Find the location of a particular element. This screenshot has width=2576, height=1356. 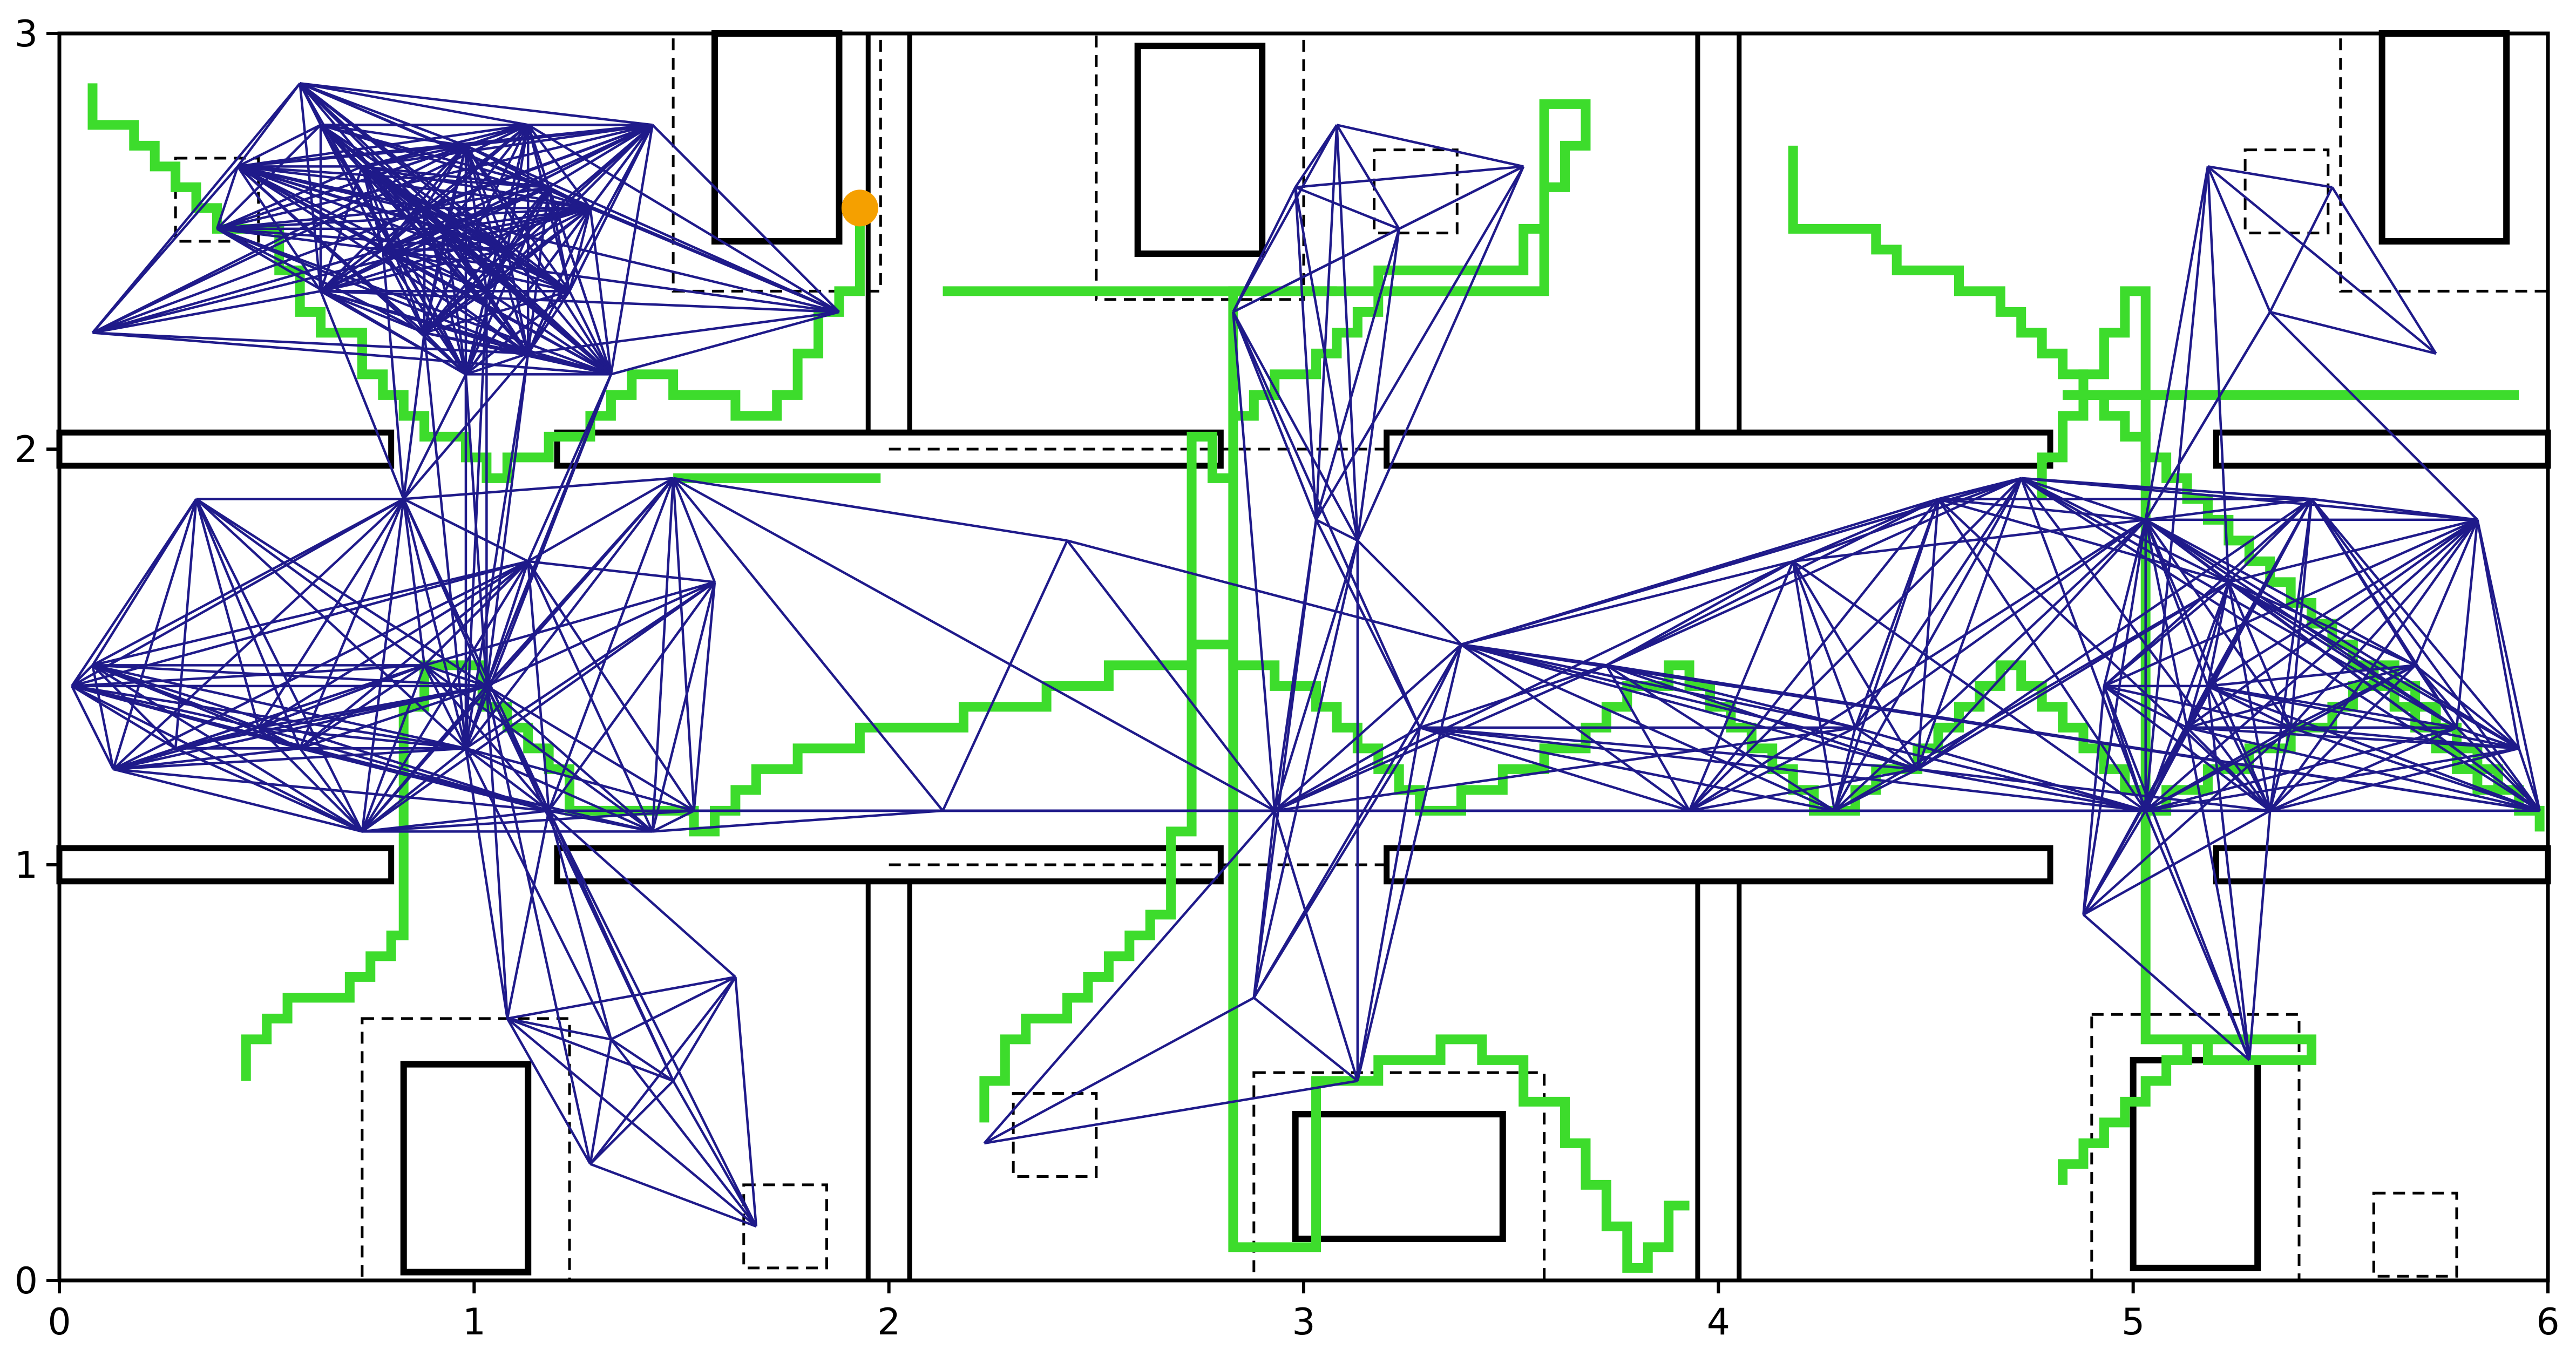

x-tick-label: 0 is located at coordinates (59, 1322).